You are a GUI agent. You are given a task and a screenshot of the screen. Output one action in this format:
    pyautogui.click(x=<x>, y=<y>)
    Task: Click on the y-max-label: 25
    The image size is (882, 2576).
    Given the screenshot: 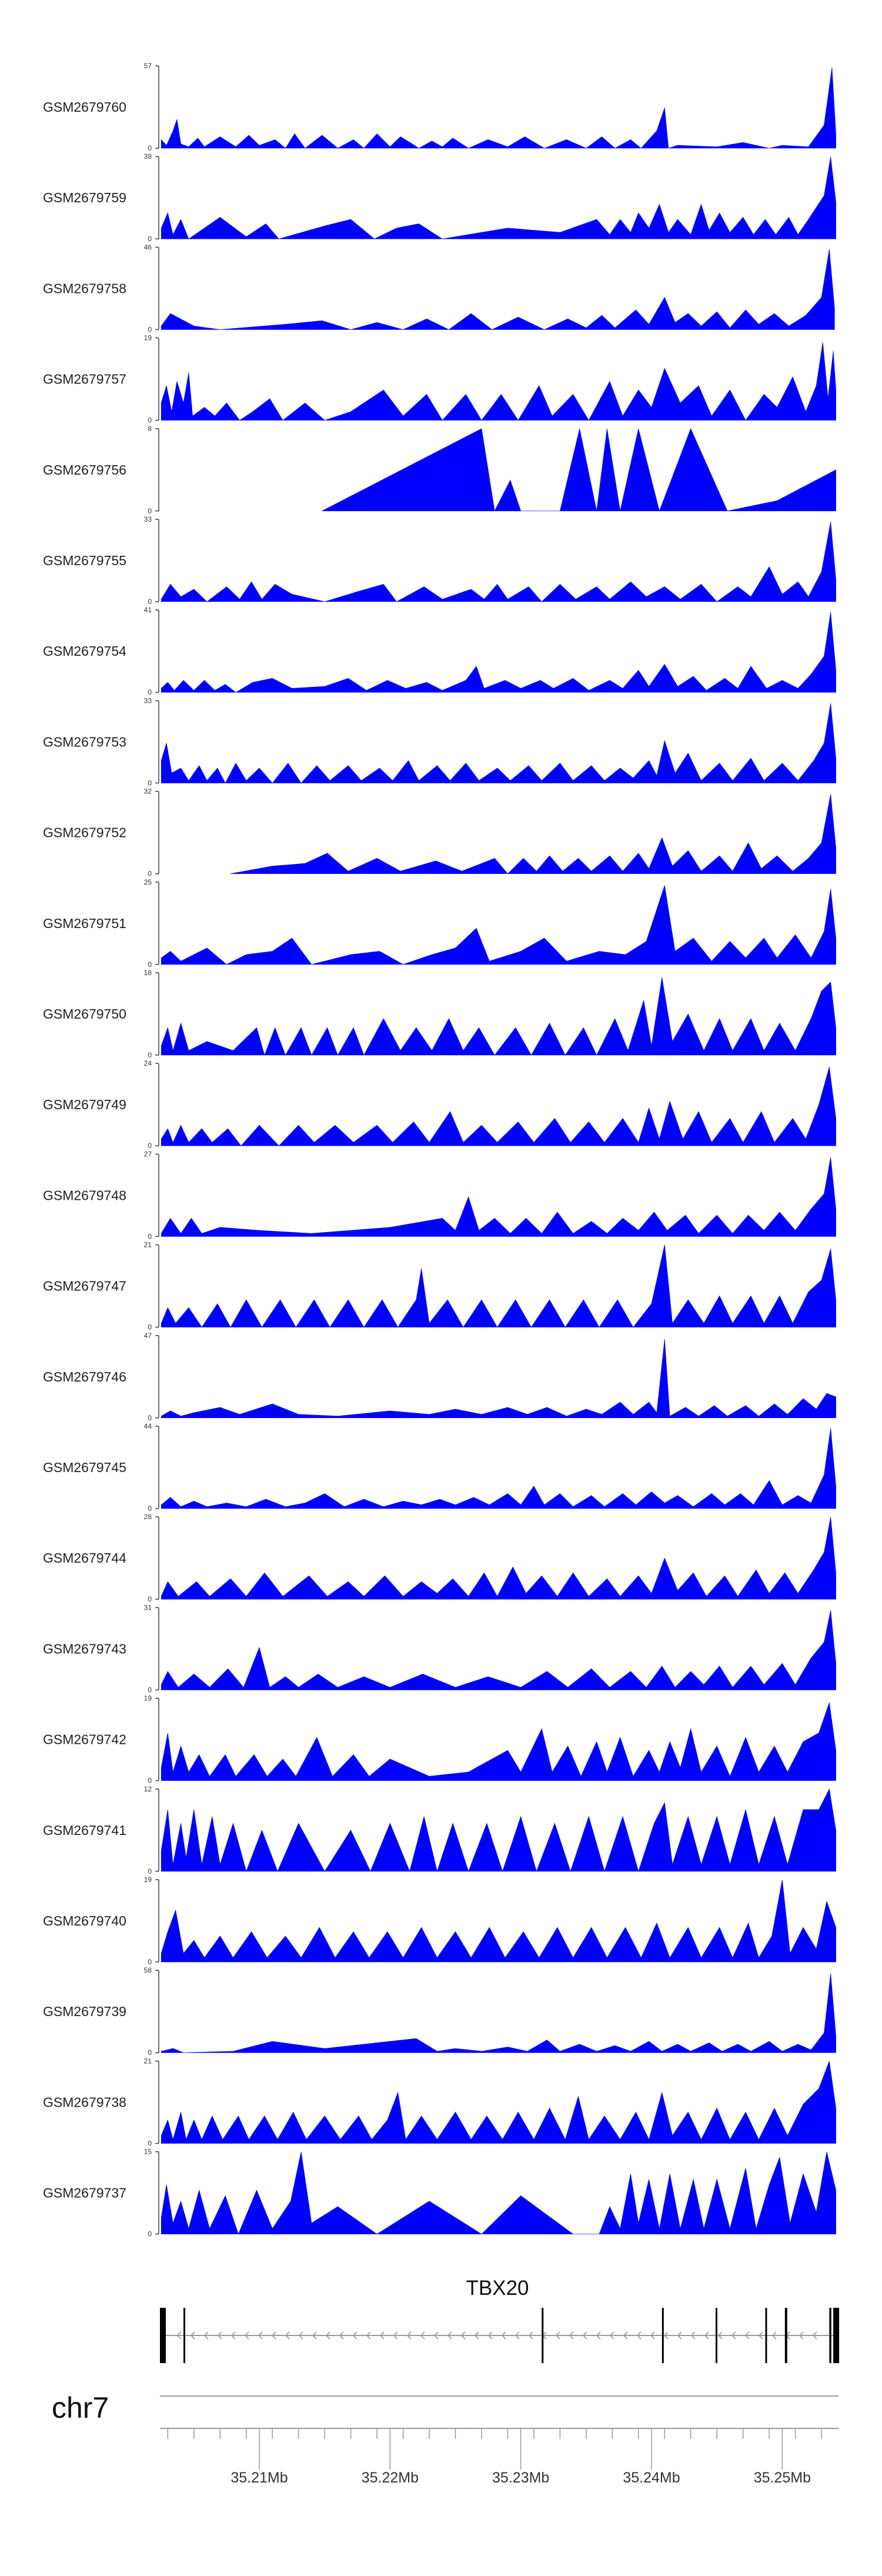 What is the action you would take?
    pyautogui.click(x=148, y=882)
    